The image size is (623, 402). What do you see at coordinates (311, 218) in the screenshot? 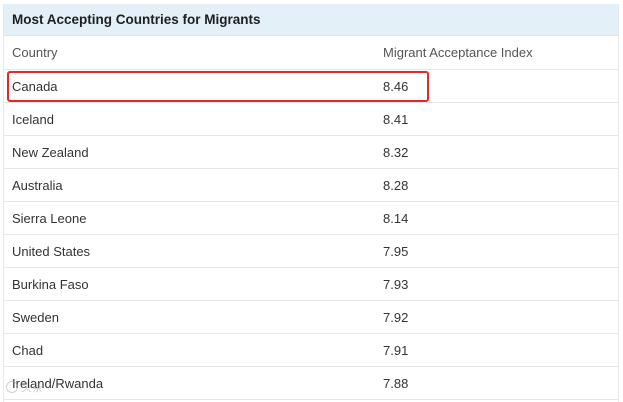
I see `table-row: Sierra Leone 8.14` at bounding box center [311, 218].